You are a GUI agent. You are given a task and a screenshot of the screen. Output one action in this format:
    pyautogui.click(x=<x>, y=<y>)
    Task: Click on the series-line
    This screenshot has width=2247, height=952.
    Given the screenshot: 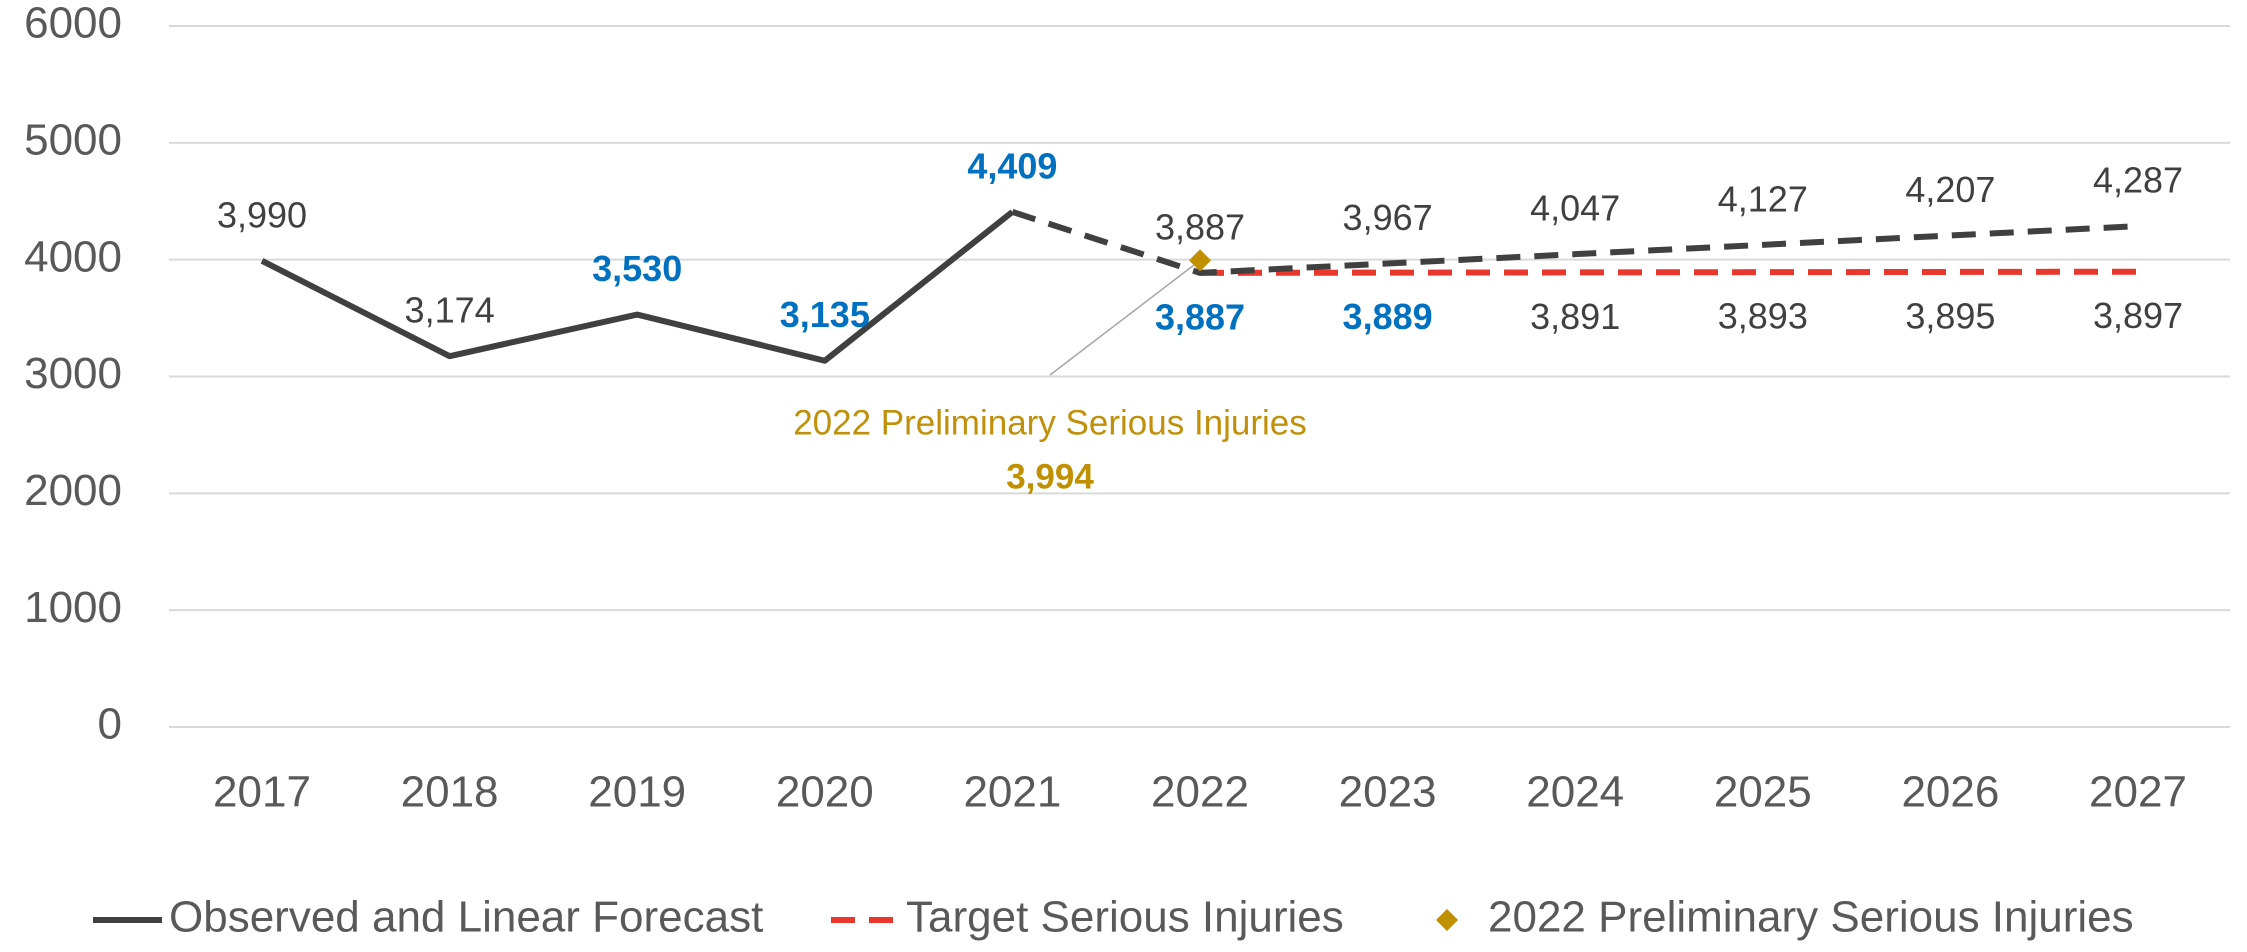 What is the action you would take?
    pyautogui.click(x=637, y=286)
    